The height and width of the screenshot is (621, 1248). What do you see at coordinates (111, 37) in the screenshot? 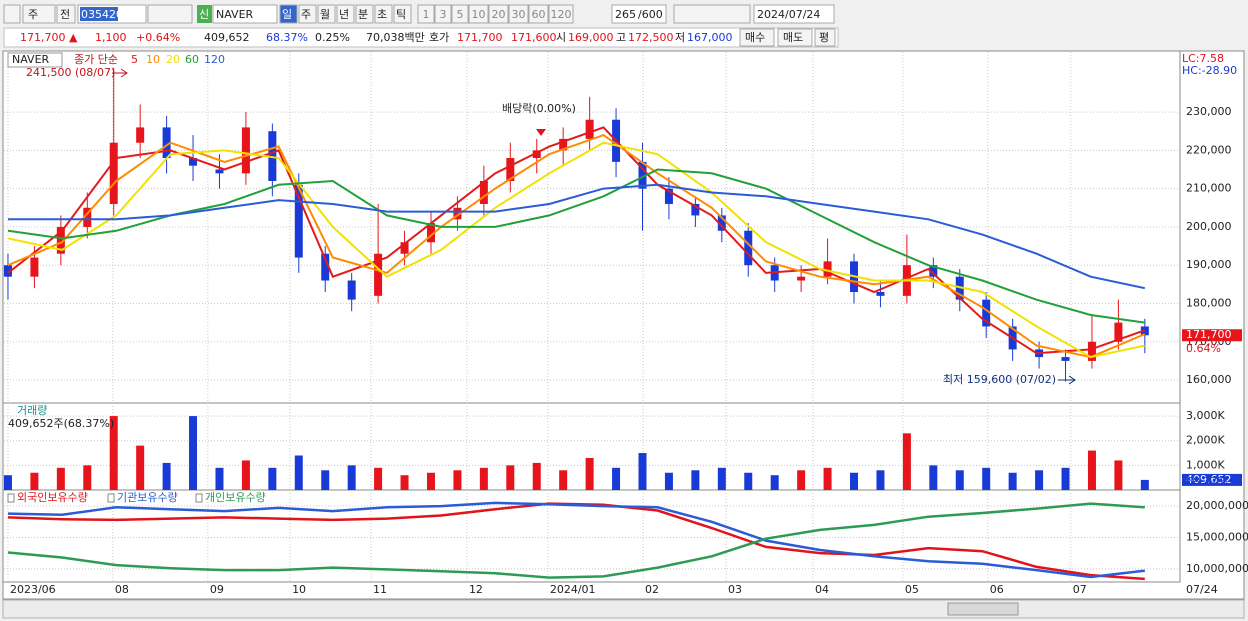
I see `change: 1,100` at bounding box center [111, 37].